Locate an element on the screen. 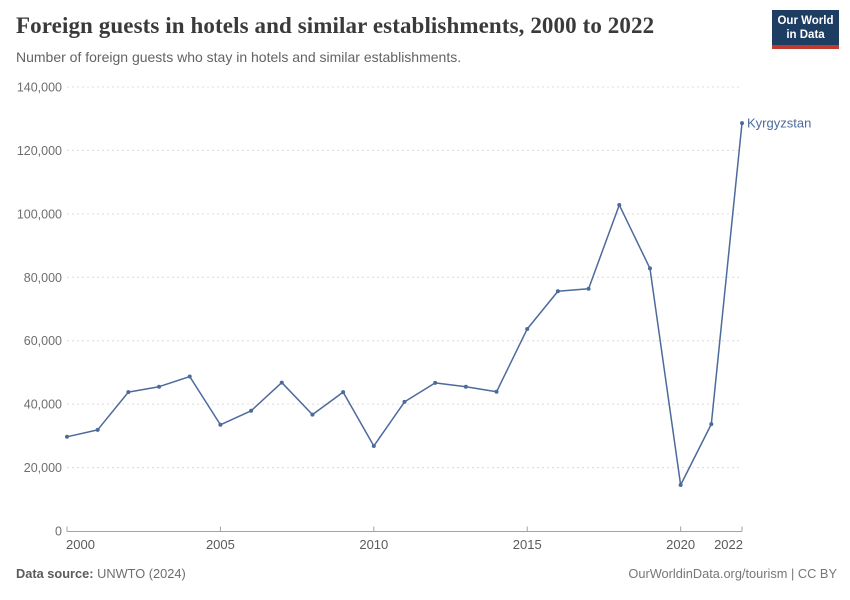 This screenshot has width=850, height=600. data-source: Data source: UNWTO (2024) is located at coordinates (101, 573).